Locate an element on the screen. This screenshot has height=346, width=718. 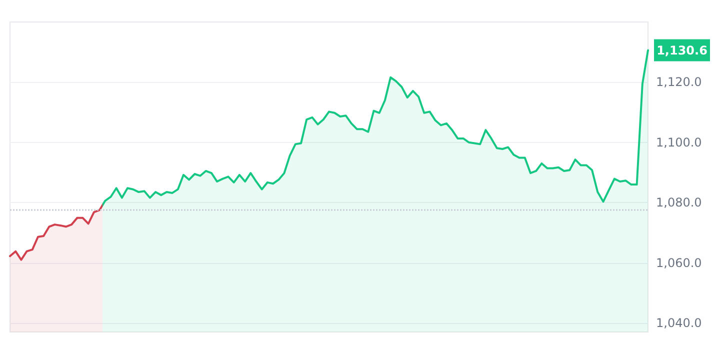
y-tick-label: 1,100.0 is located at coordinates (679, 142).